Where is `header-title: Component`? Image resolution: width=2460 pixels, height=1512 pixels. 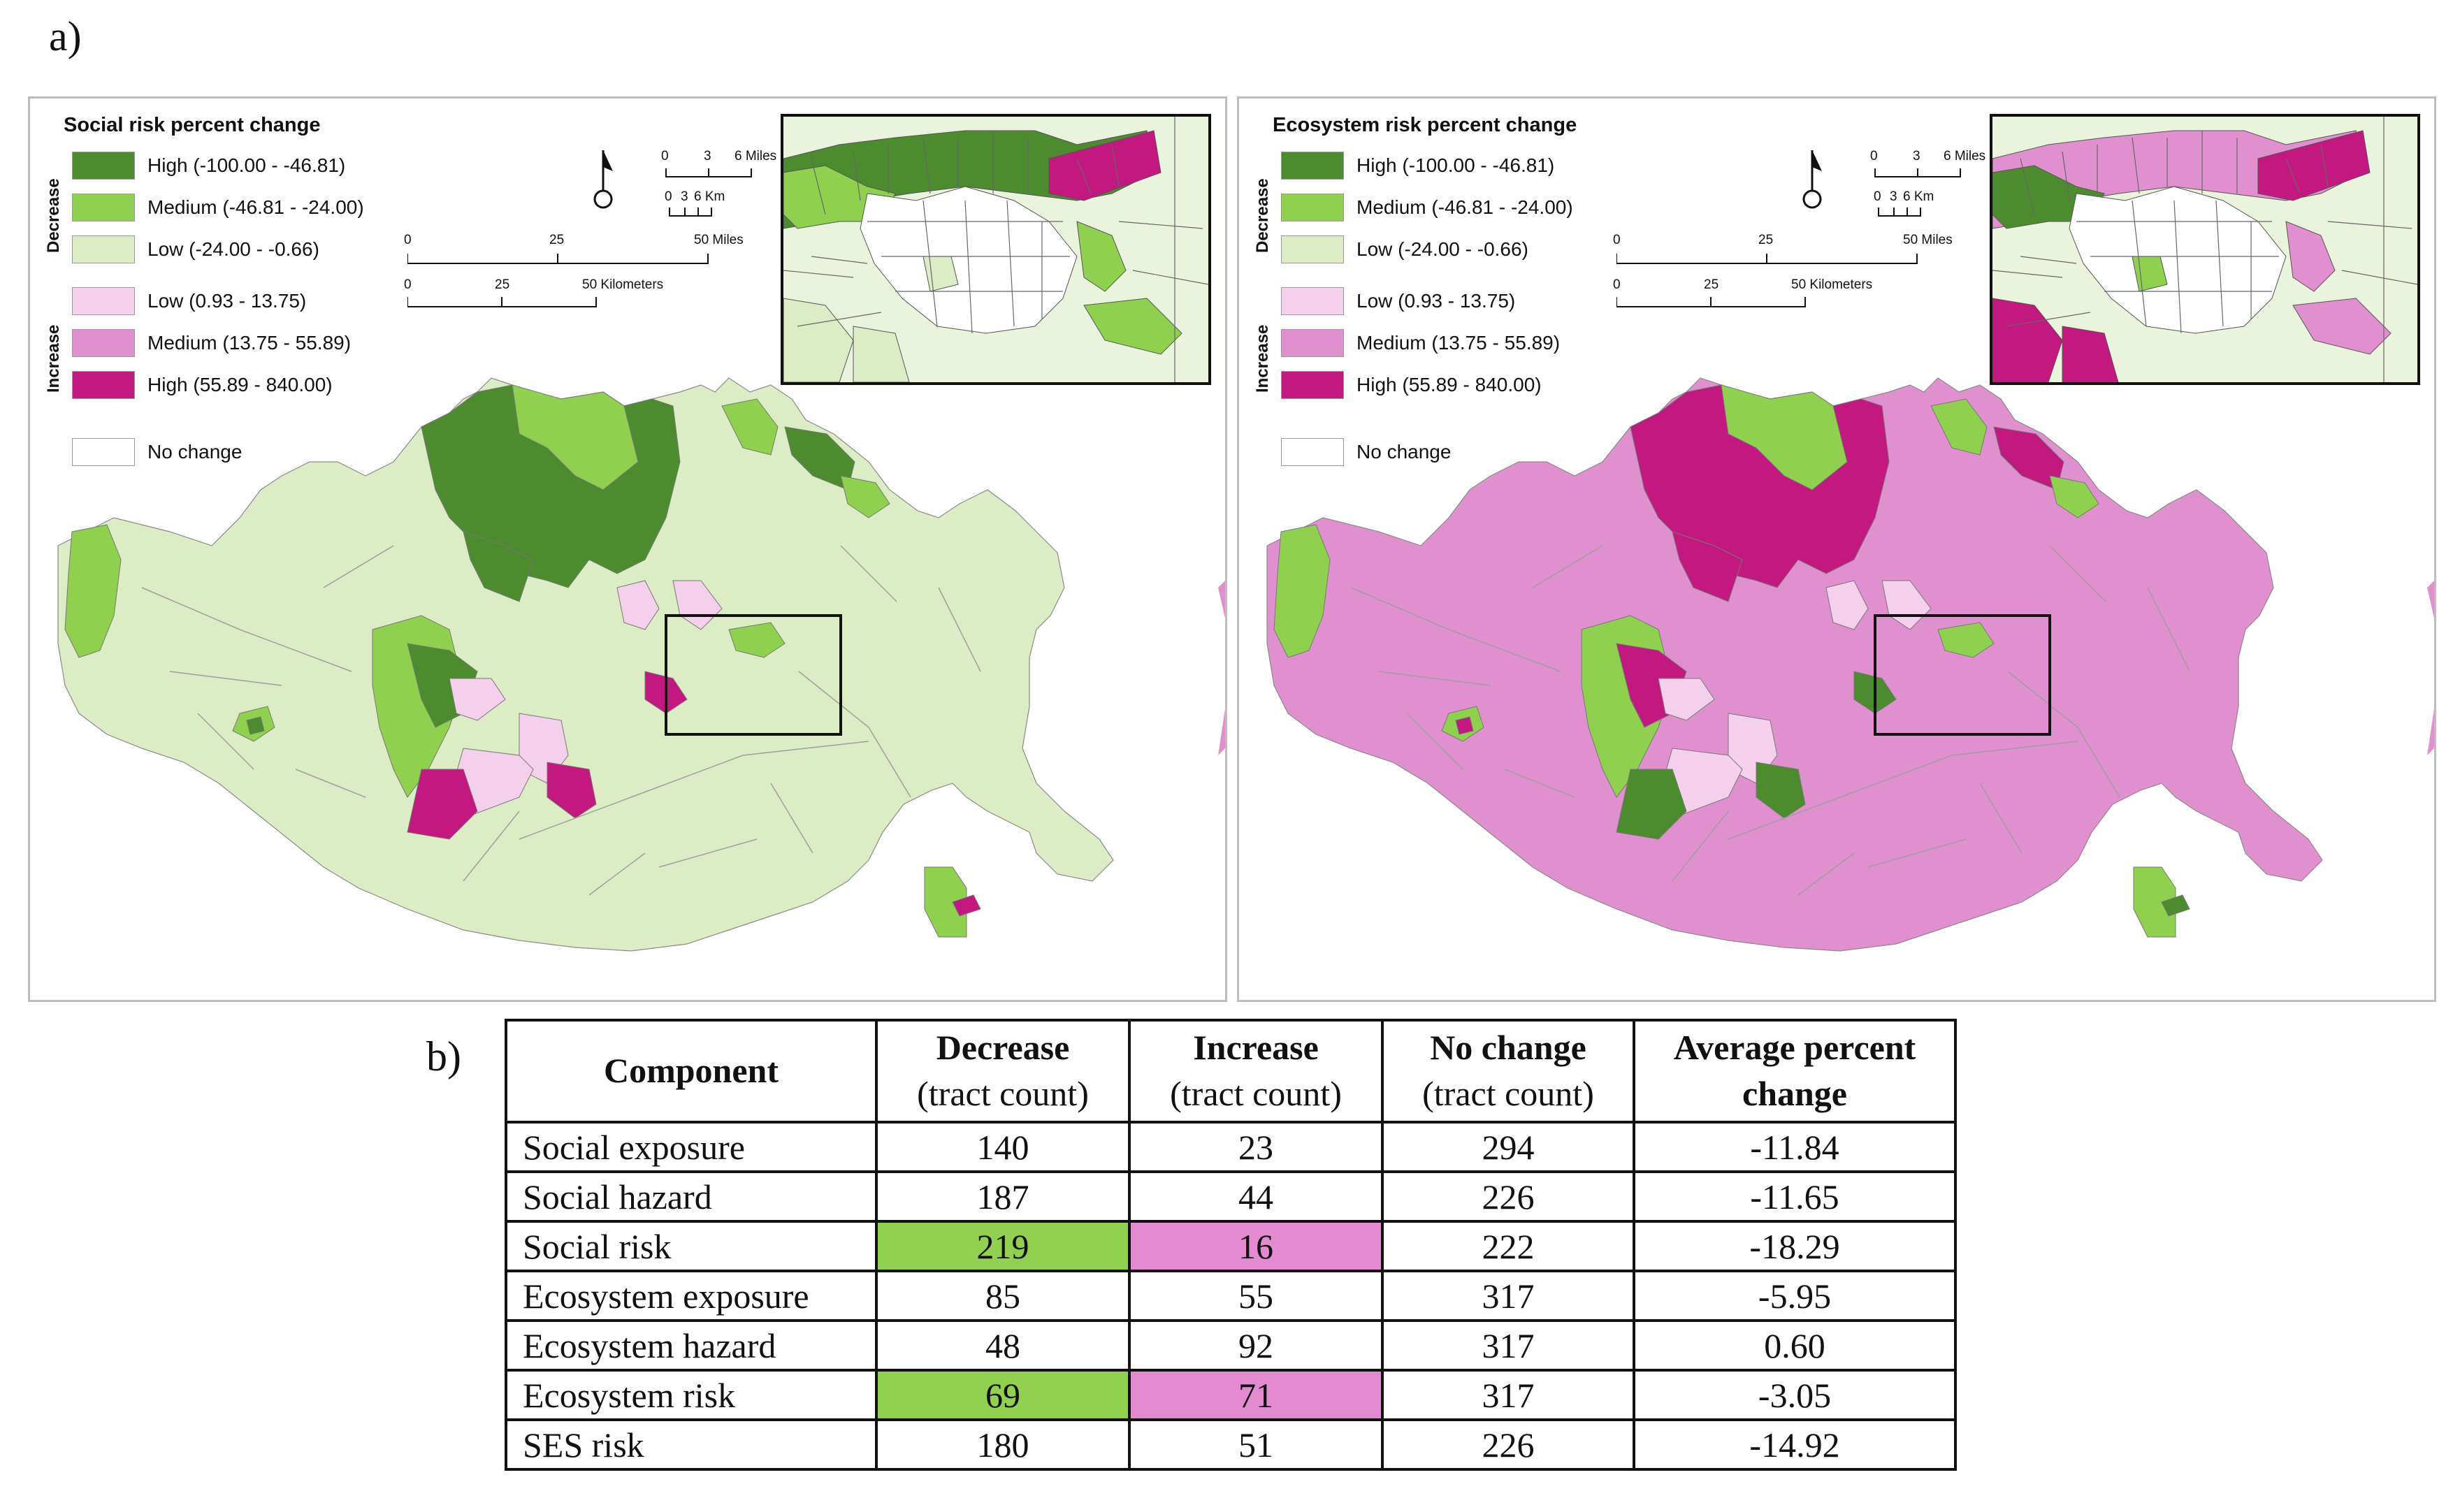
header-title: Component is located at coordinates (691, 1070).